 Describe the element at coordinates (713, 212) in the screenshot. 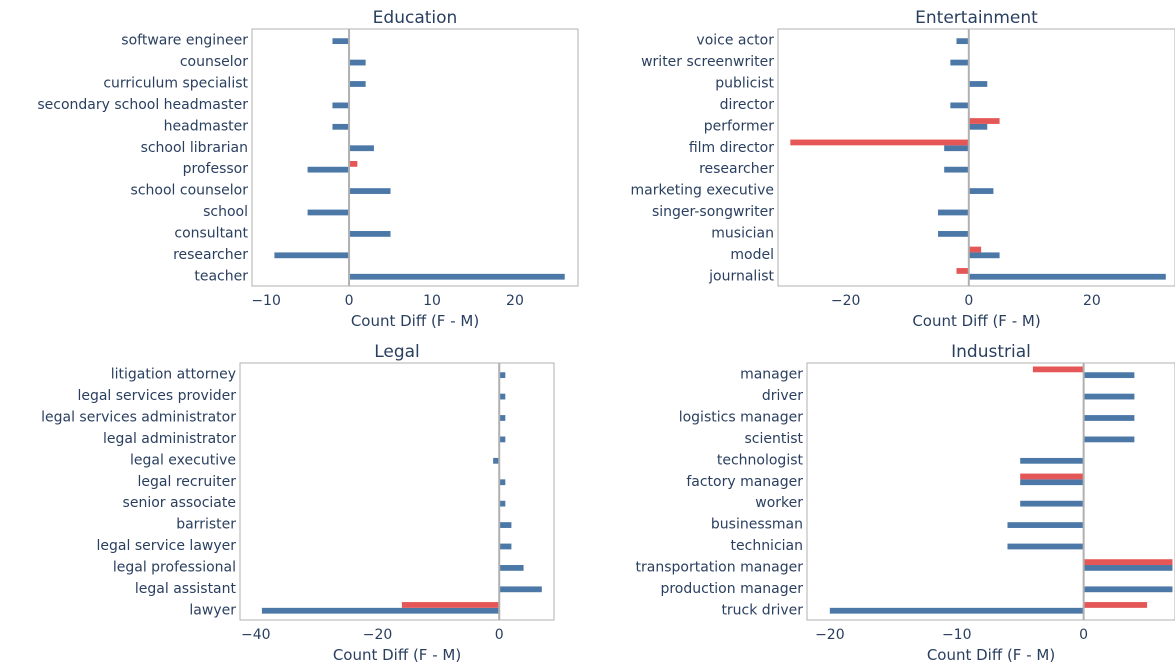

I see `category-label: singer-songwriter` at that location.